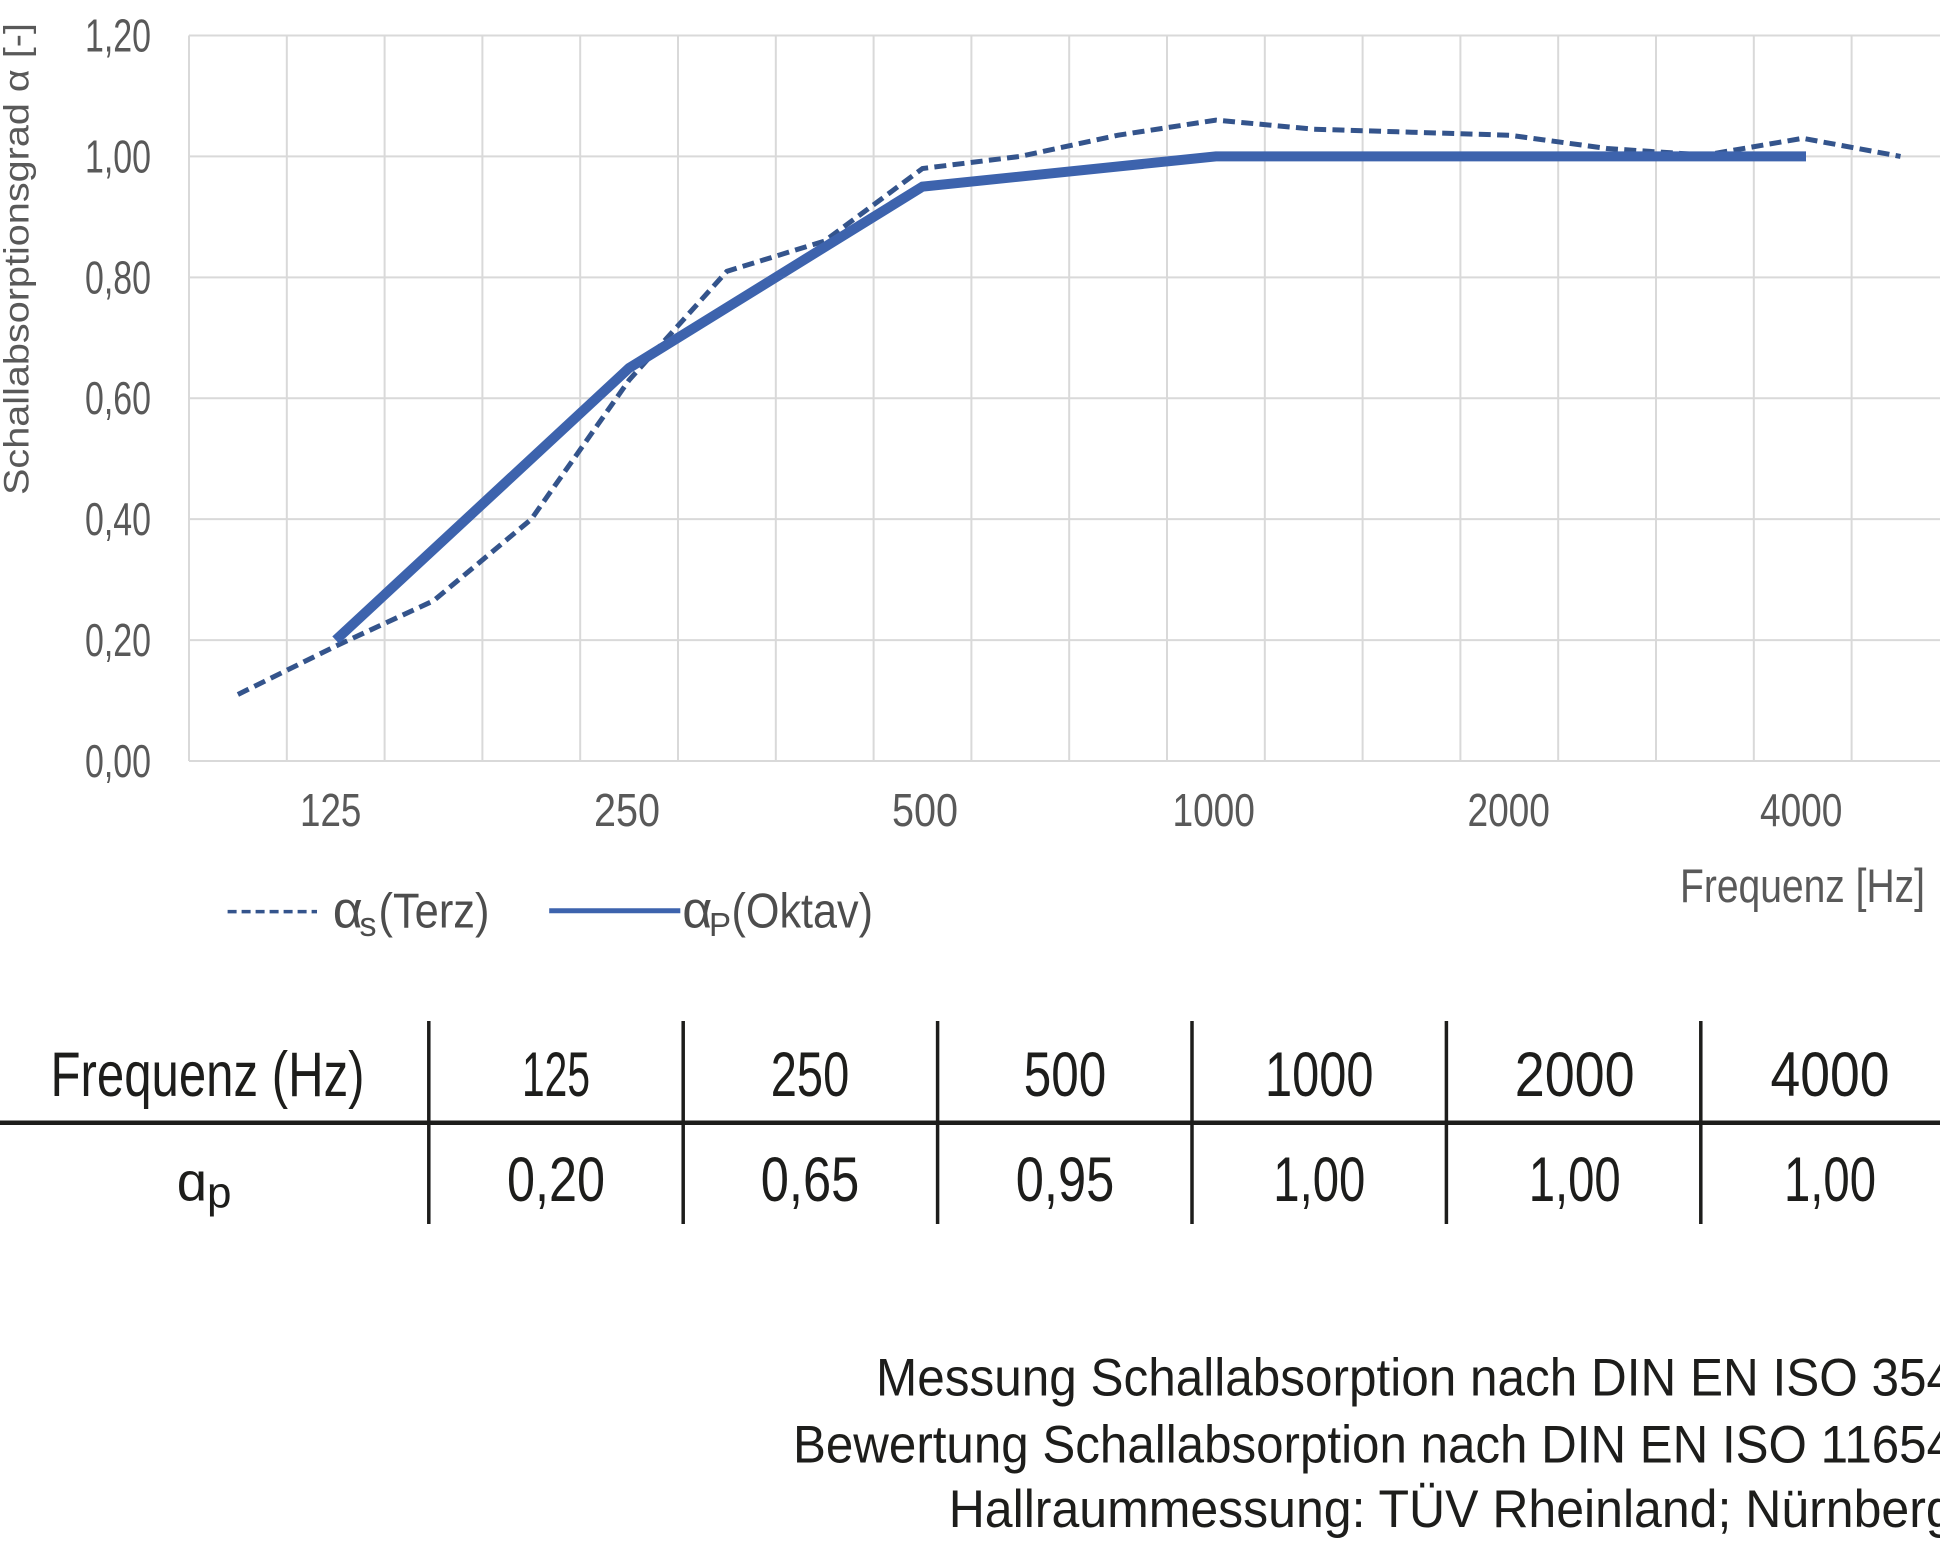 The width and height of the screenshot is (1940, 1565). I want to click on svg-text: 0,95, so click(1065, 1180).